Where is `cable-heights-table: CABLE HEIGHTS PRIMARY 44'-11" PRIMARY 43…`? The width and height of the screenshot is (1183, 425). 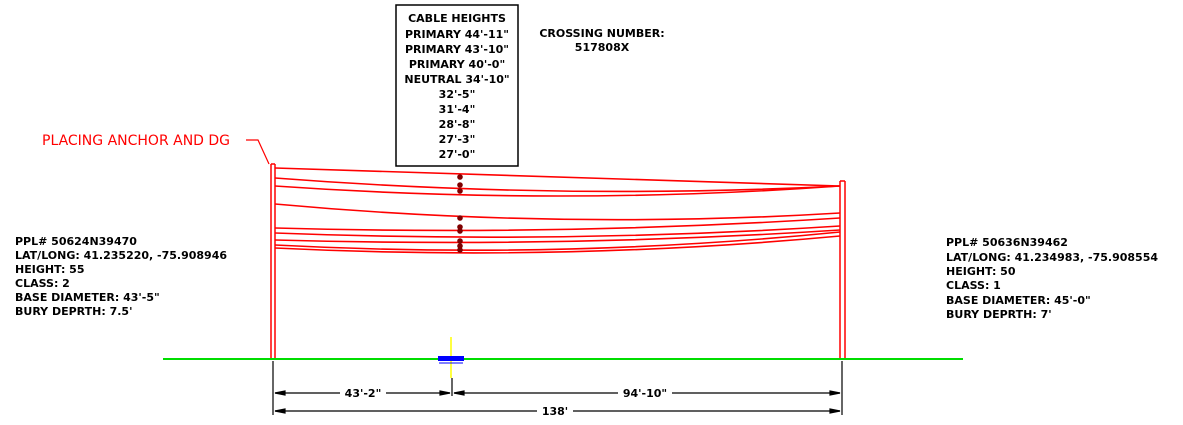 cable-heights-table: CABLE HEIGHTS PRIMARY 44'-11" PRIMARY 43… is located at coordinates (457, 85).